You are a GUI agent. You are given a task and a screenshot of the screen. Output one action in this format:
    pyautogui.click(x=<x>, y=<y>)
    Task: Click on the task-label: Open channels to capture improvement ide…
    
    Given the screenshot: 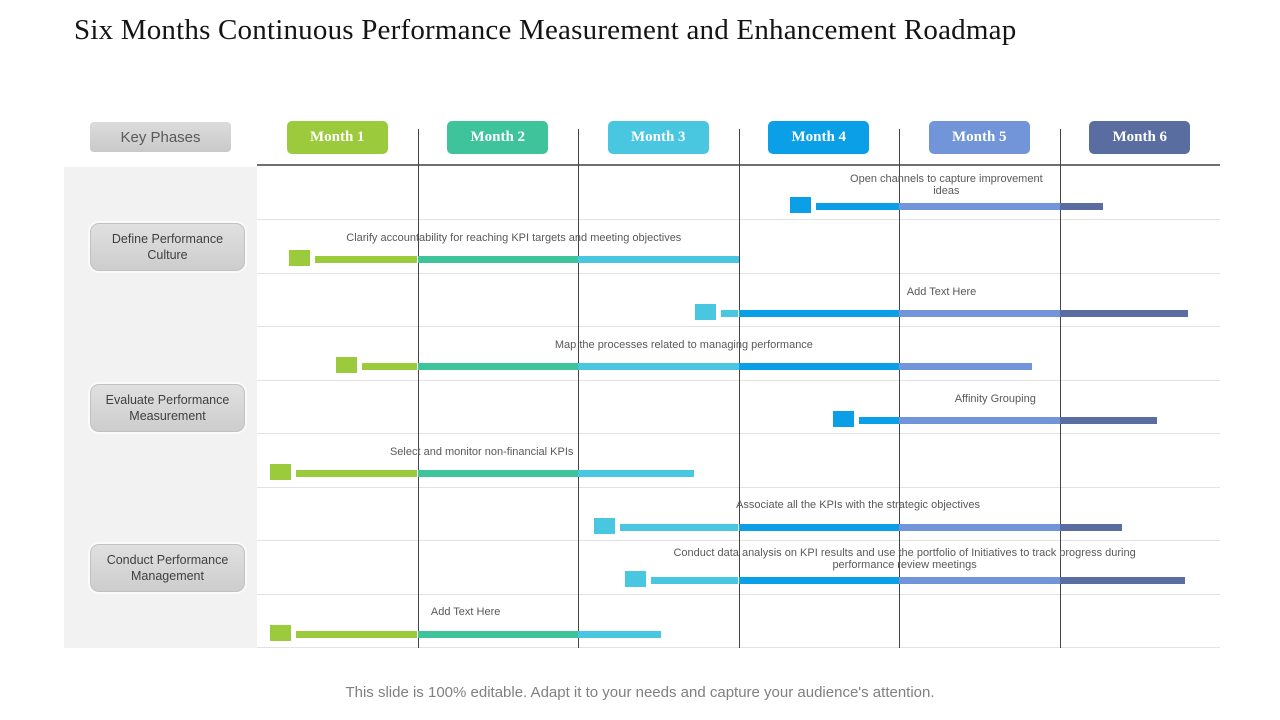 What is the action you would take?
    pyautogui.click(x=946, y=185)
    